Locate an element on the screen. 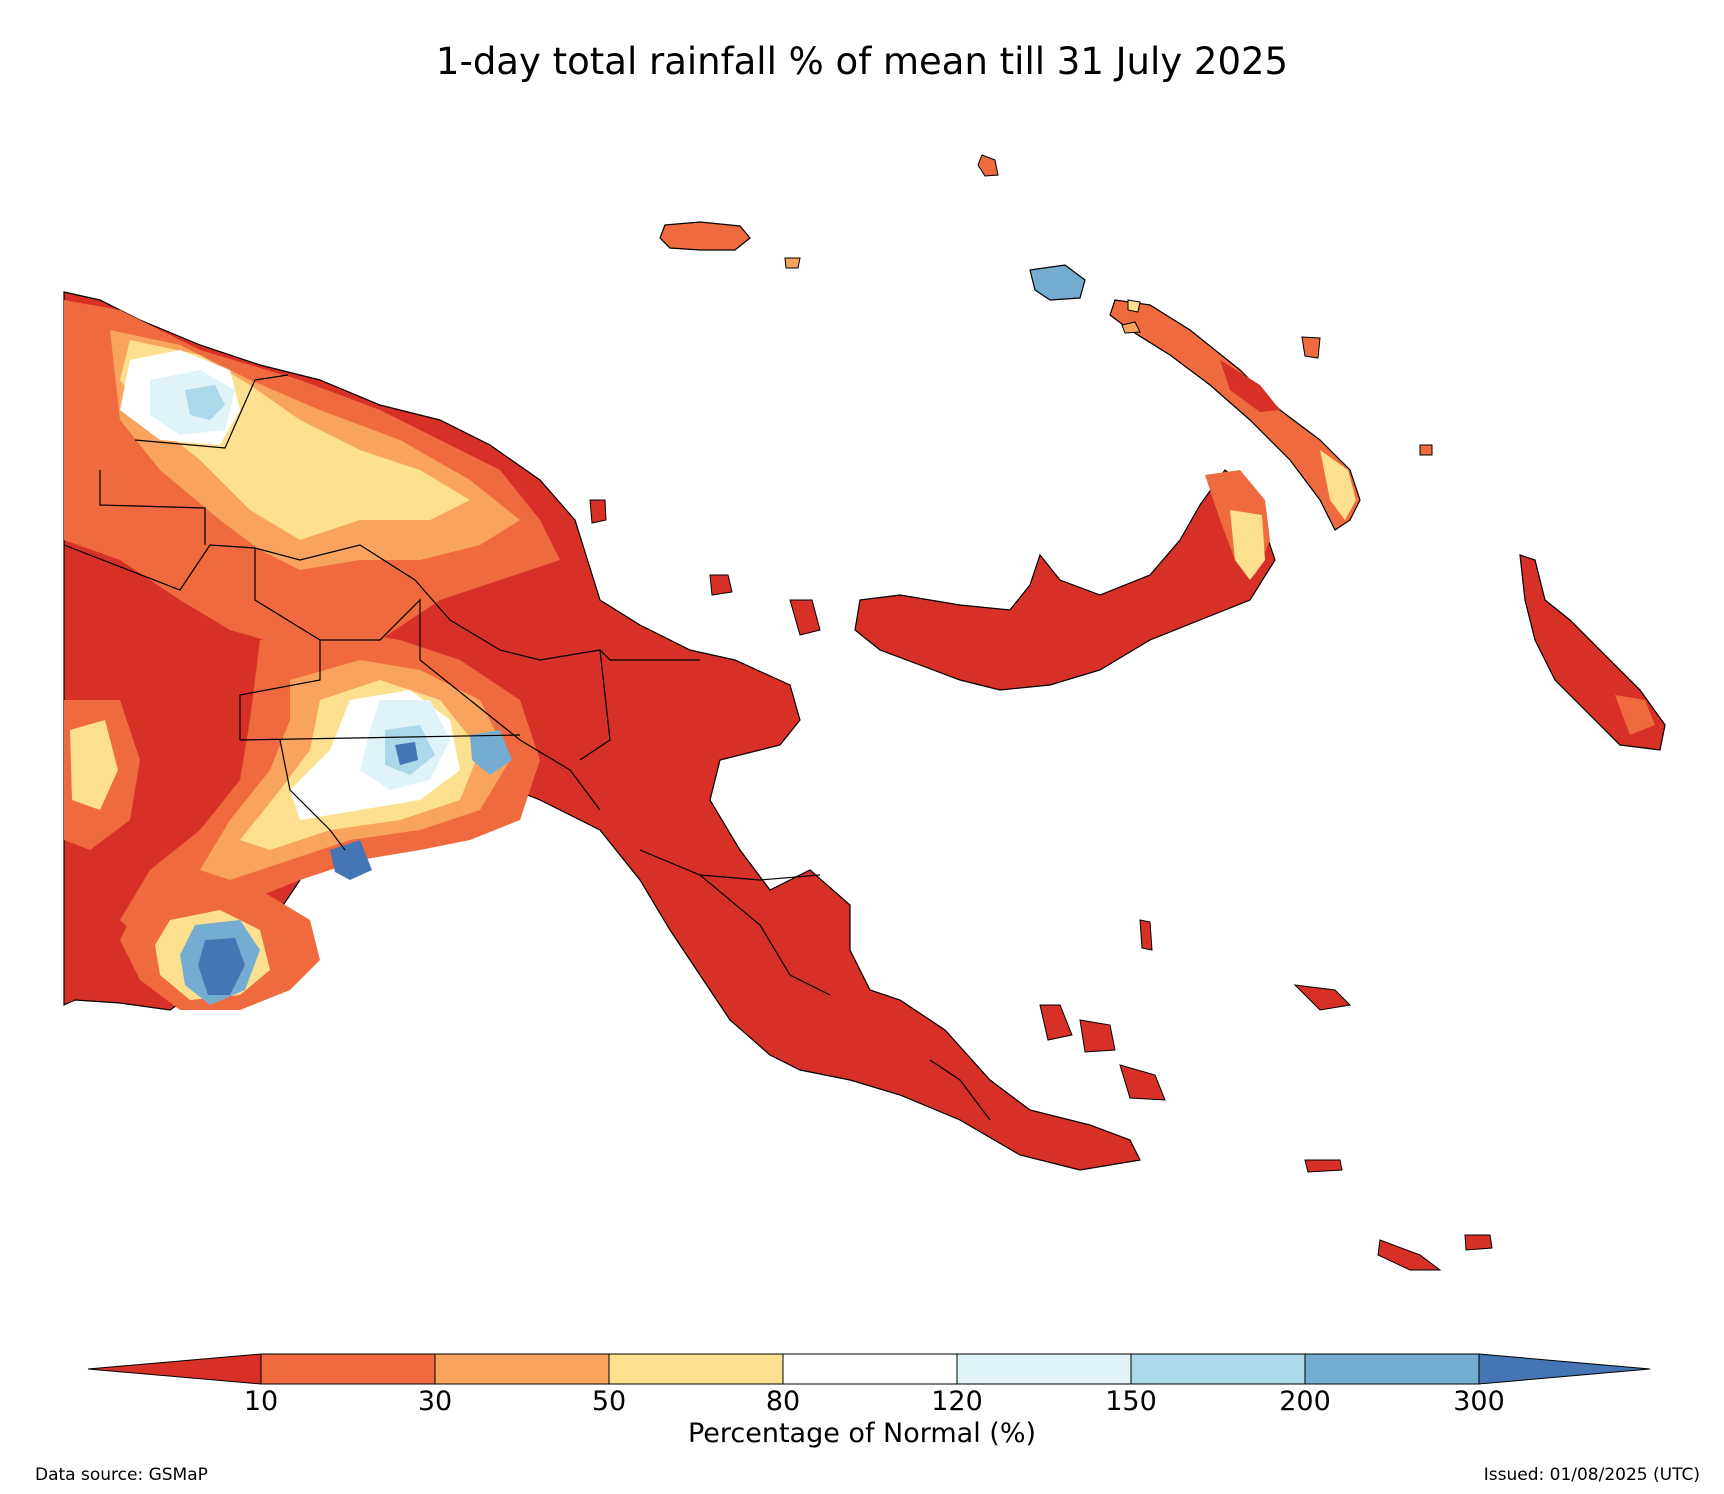 The height and width of the screenshot is (1494, 1724). issued-date: Issued: 01/08/2025 (UTC) is located at coordinates (1591, 1475).